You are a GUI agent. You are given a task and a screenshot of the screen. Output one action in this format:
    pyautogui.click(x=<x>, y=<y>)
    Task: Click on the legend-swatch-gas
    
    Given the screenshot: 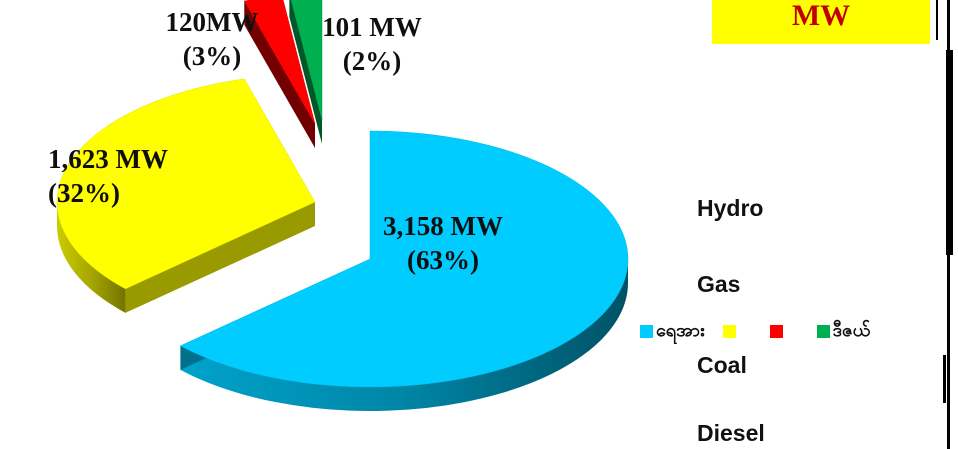 What is the action you would take?
    pyautogui.click(x=729, y=331)
    